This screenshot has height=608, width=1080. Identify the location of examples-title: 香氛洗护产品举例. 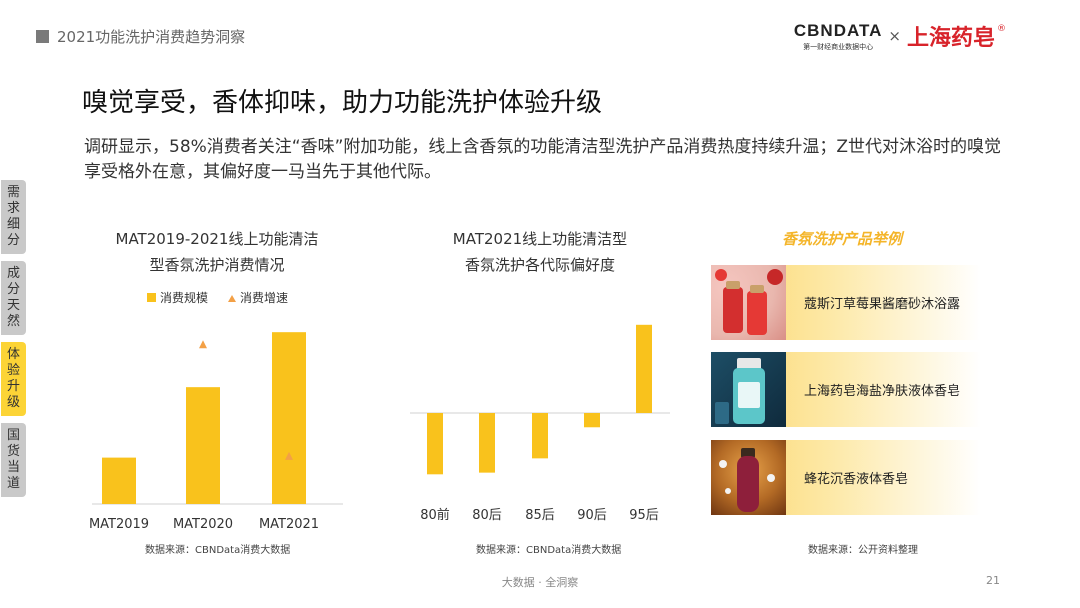
(841, 239).